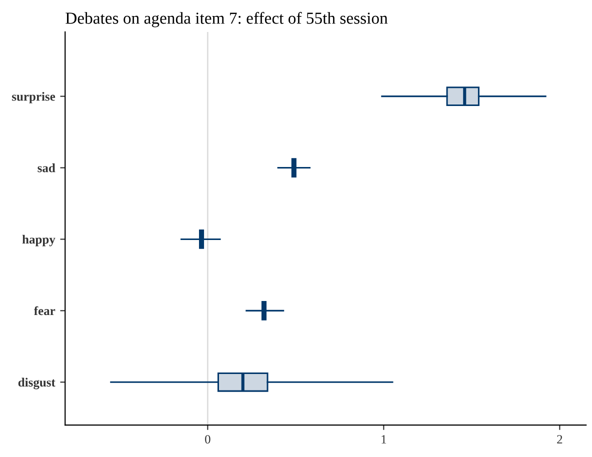  Describe the element at coordinates (207, 439) in the screenshot. I see `x-tick-label: 0` at that location.